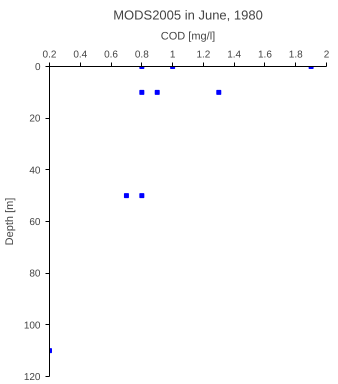 Image resolution: width=338 pixels, height=384 pixels. Describe the element at coordinates (10, 222) in the screenshot. I see `y-axis-title: Depth [m]` at that location.